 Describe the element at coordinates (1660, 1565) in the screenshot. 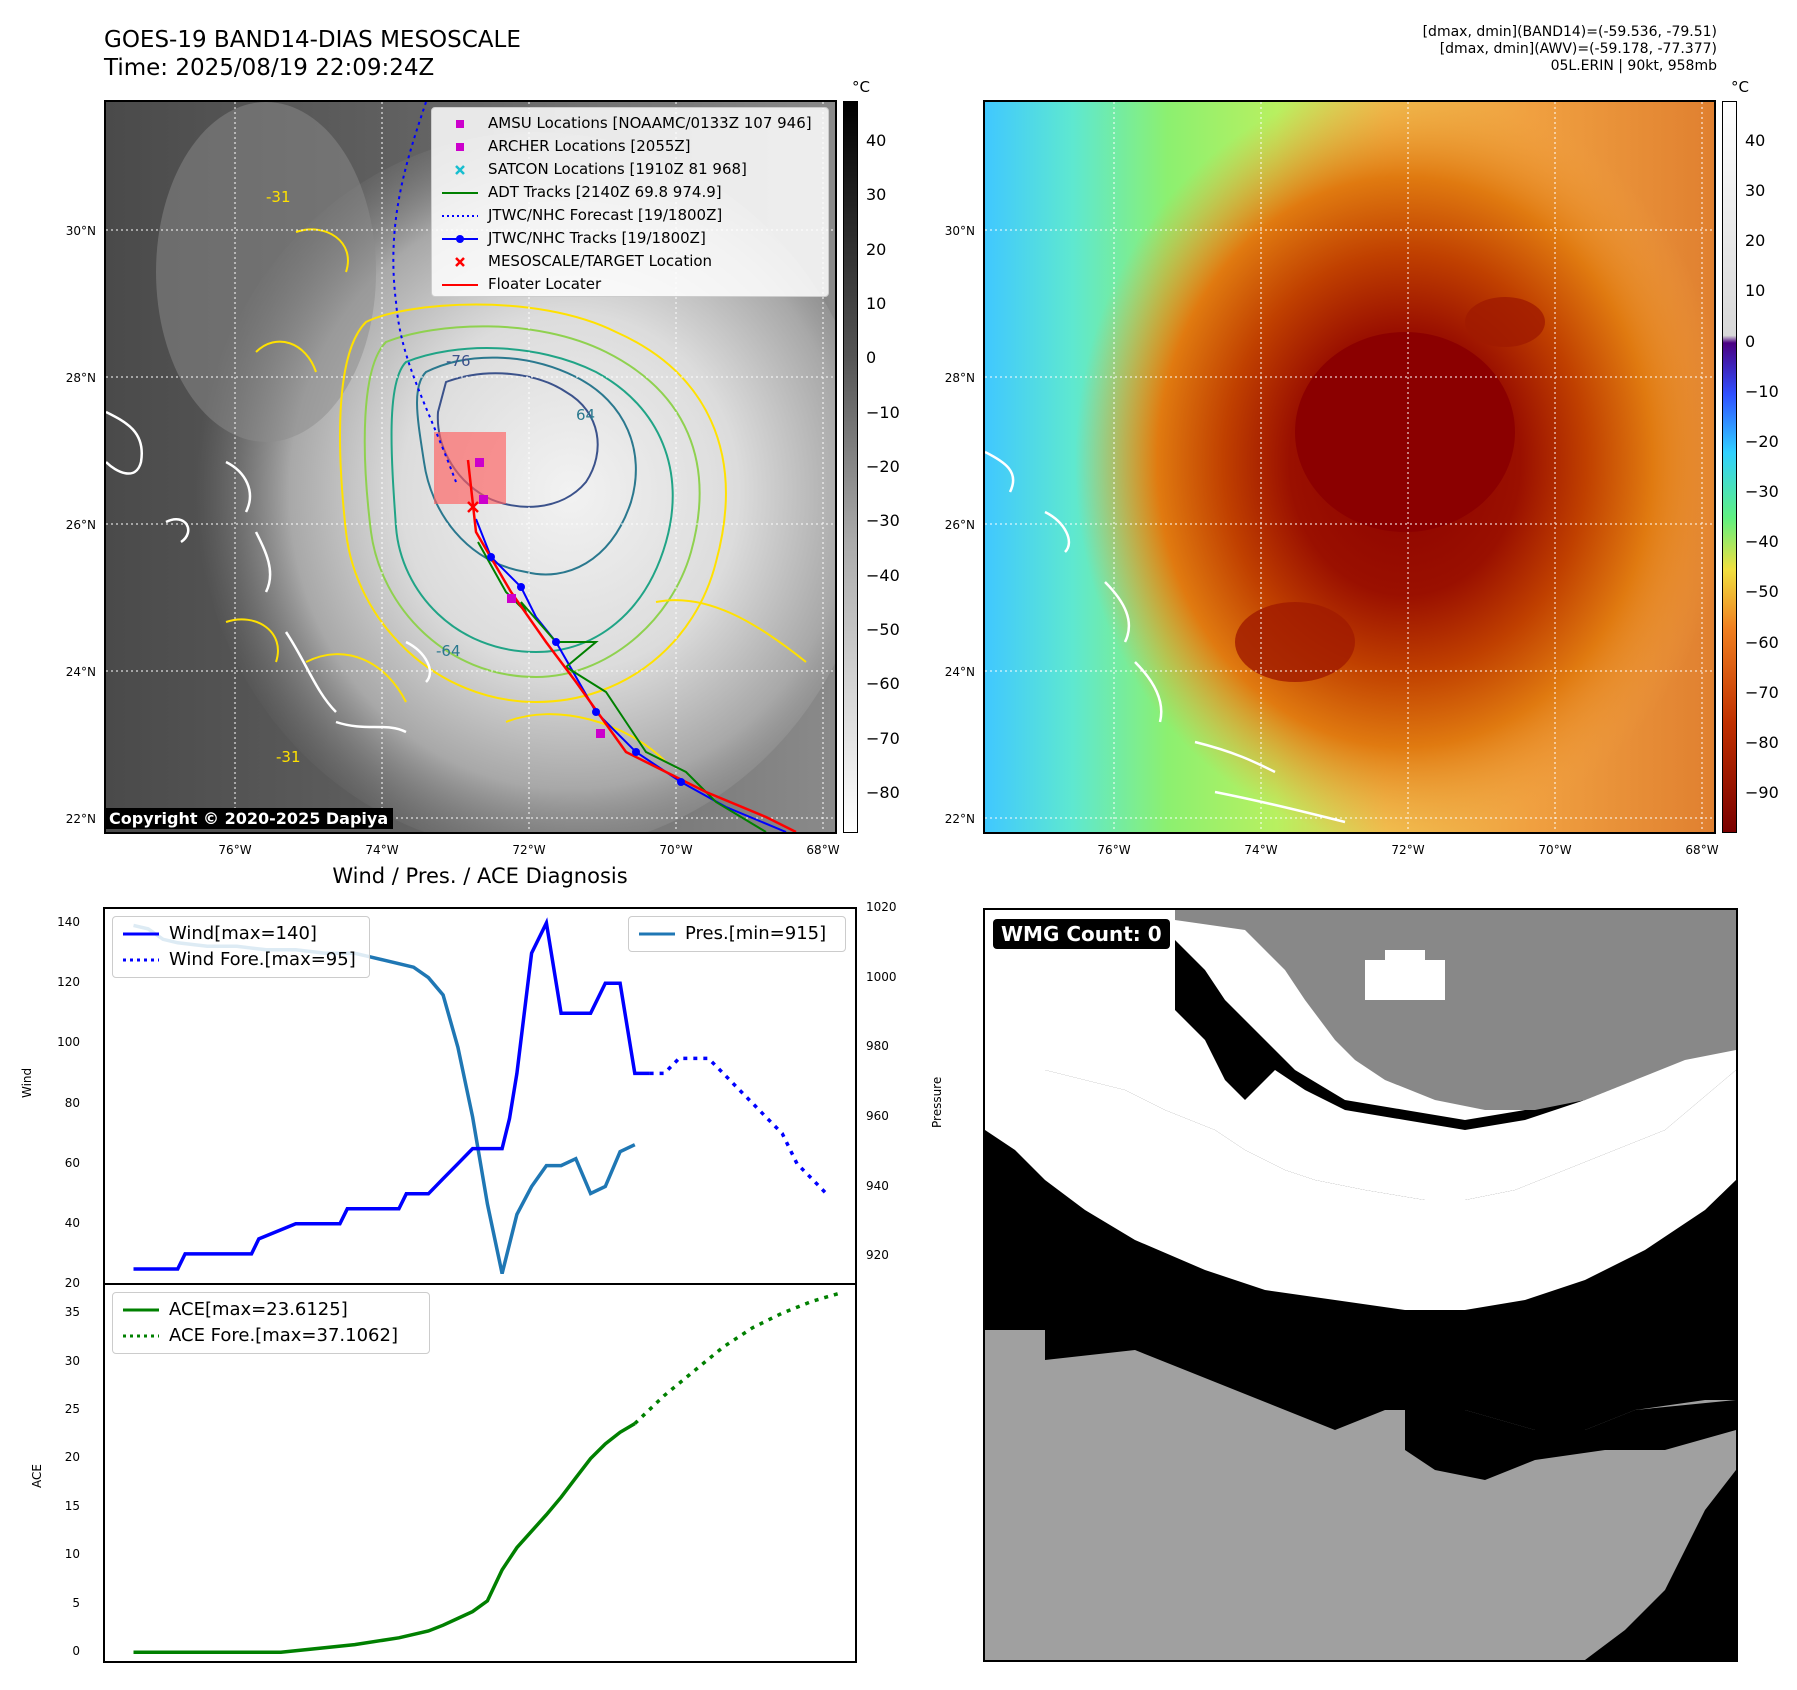

I see `wmg-black-corner` at that location.